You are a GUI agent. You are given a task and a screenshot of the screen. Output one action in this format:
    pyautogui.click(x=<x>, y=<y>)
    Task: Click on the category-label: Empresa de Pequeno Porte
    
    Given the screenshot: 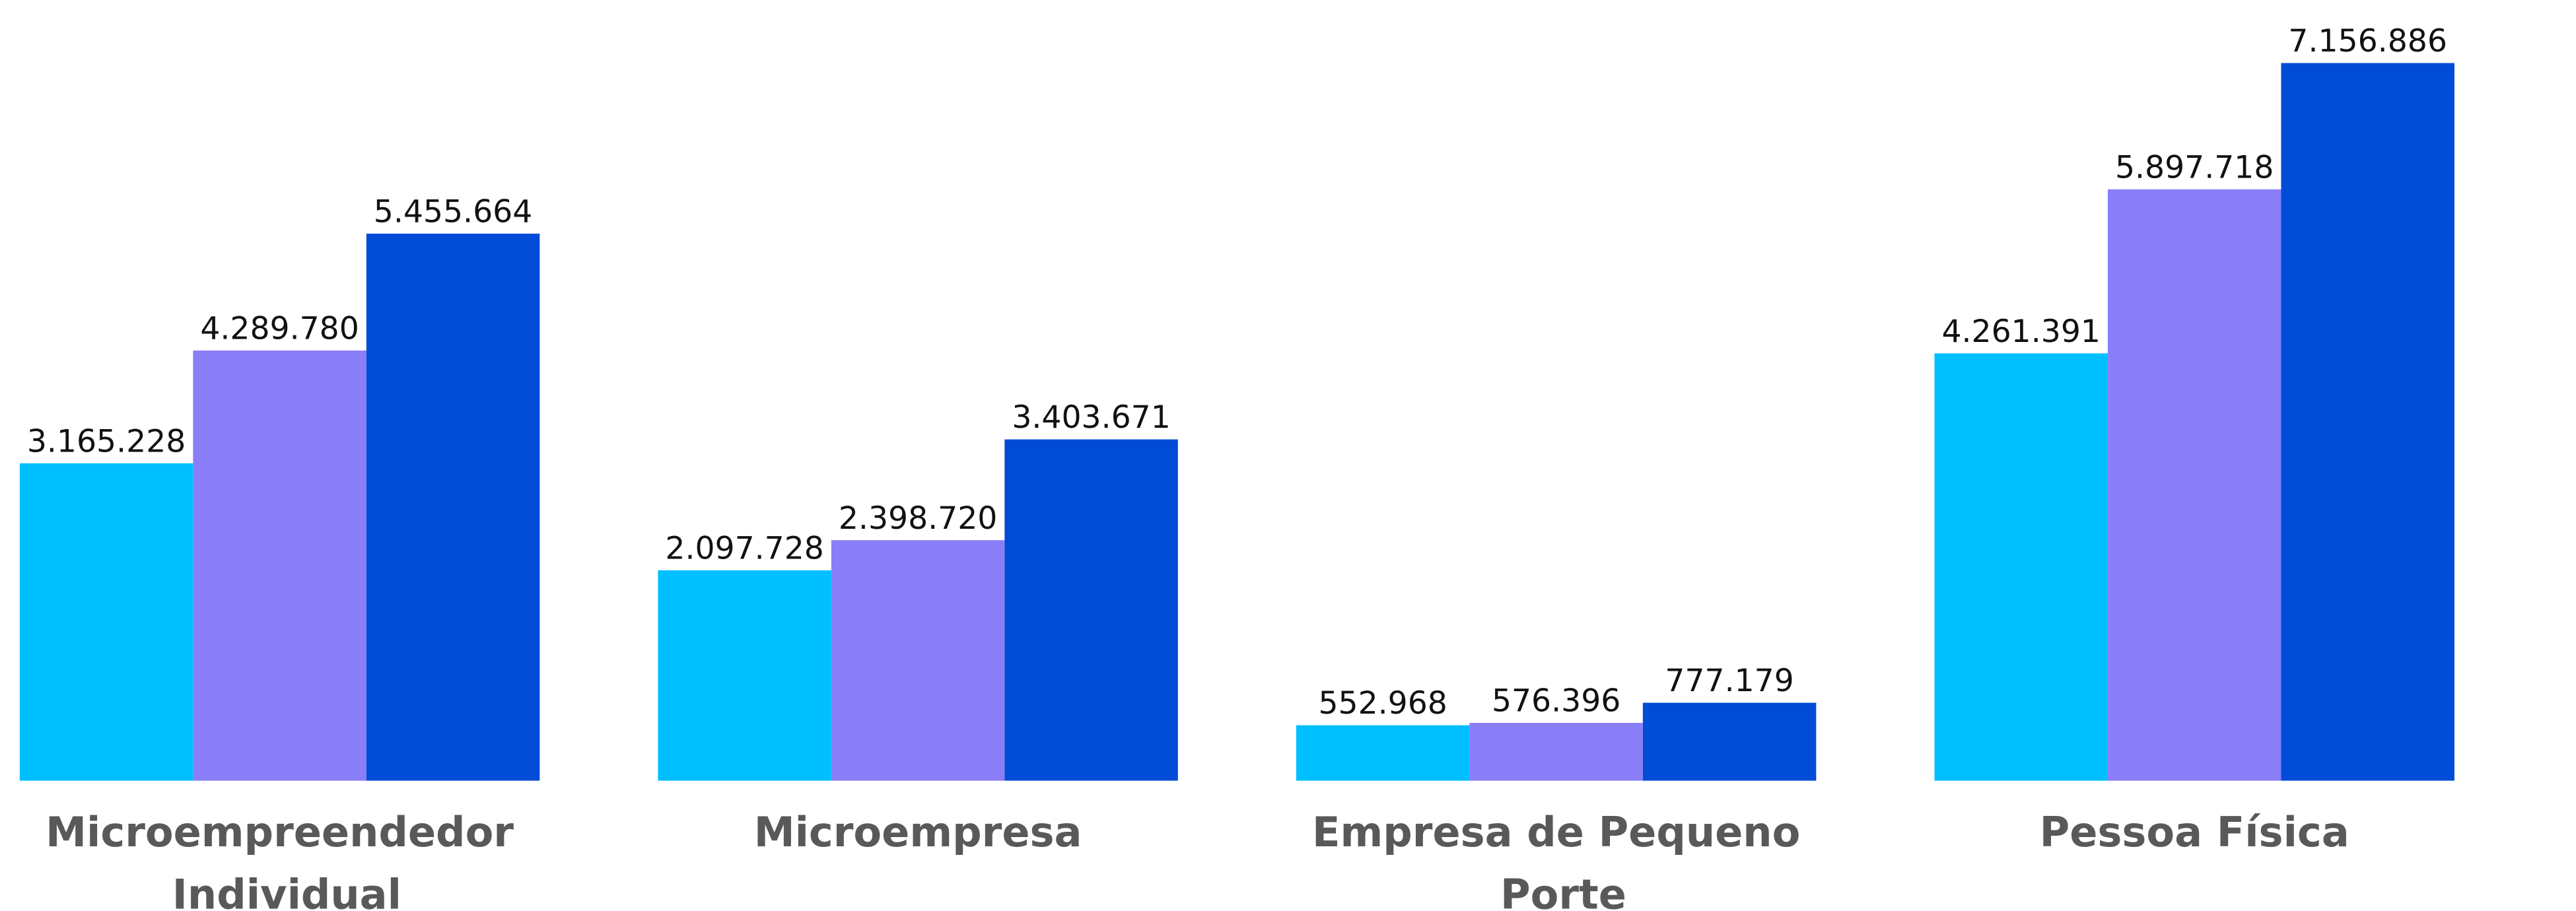 What is the action you would take?
    pyautogui.click(x=1556, y=859)
    